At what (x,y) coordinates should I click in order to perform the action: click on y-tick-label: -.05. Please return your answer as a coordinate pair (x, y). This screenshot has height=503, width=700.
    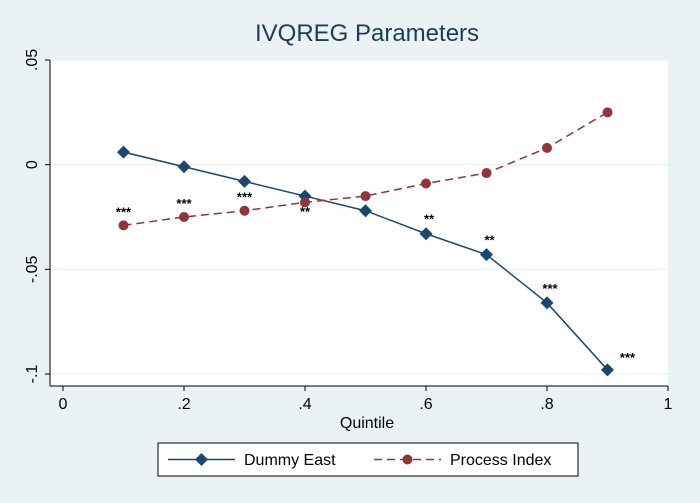
    Looking at the image, I should click on (32, 269).